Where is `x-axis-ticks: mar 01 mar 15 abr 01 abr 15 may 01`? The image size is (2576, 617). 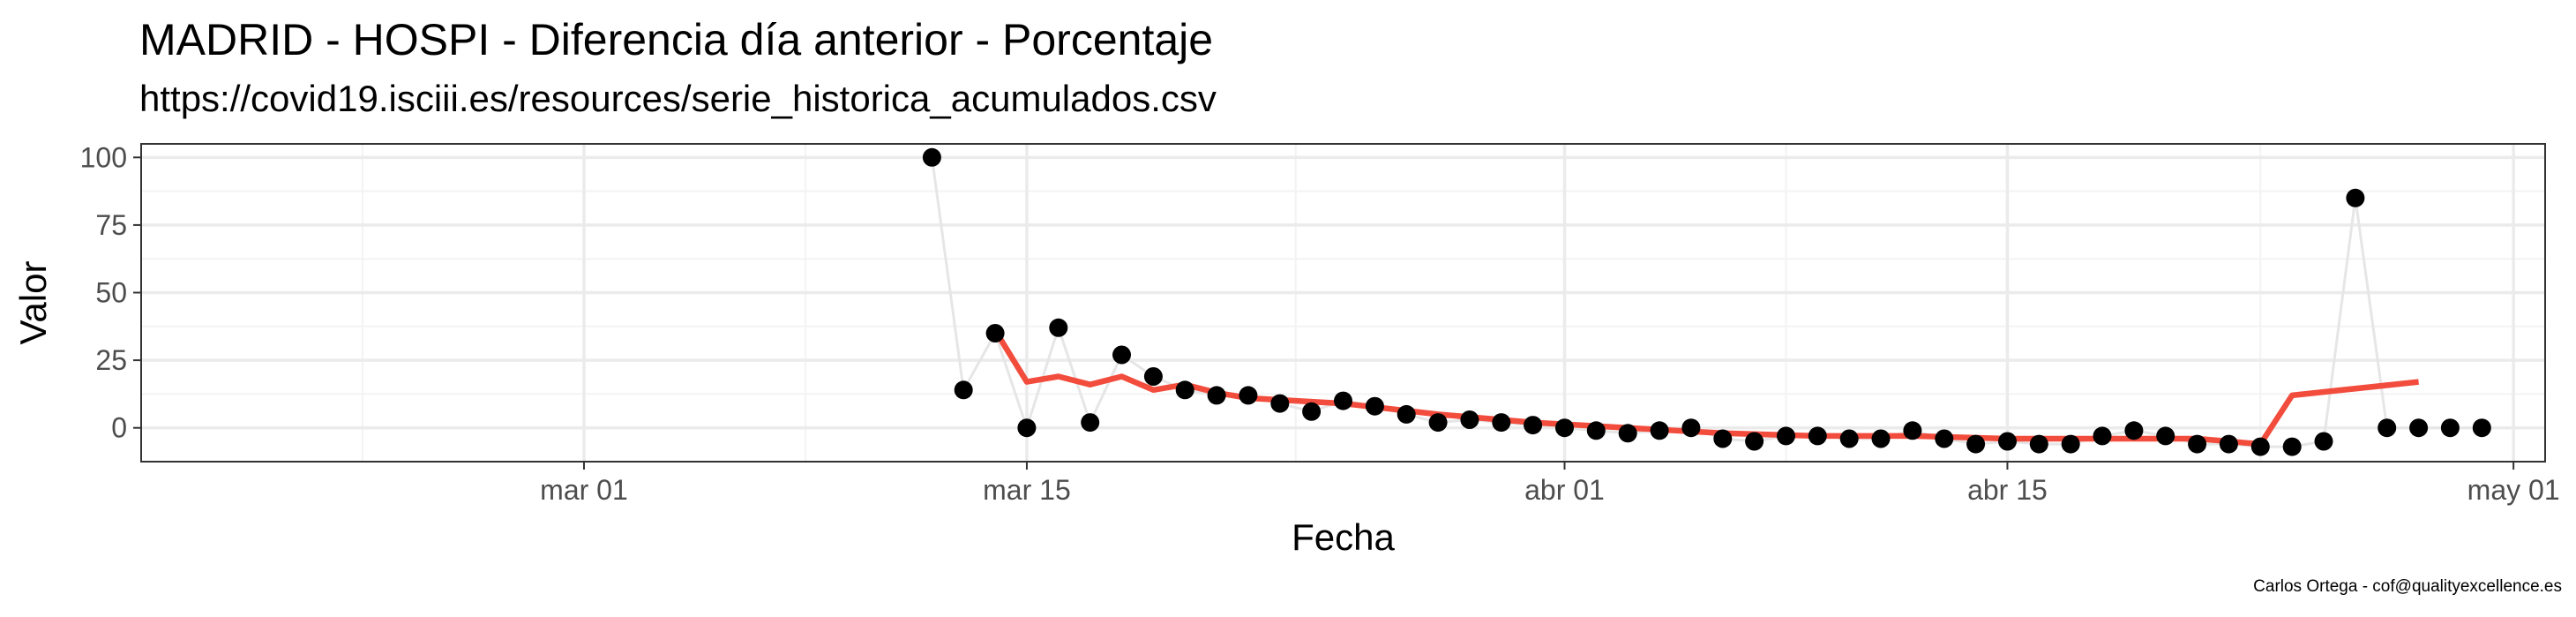
x-axis-ticks: mar 01 mar 15 abr 01 abr 15 may 01 is located at coordinates (1550, 484).